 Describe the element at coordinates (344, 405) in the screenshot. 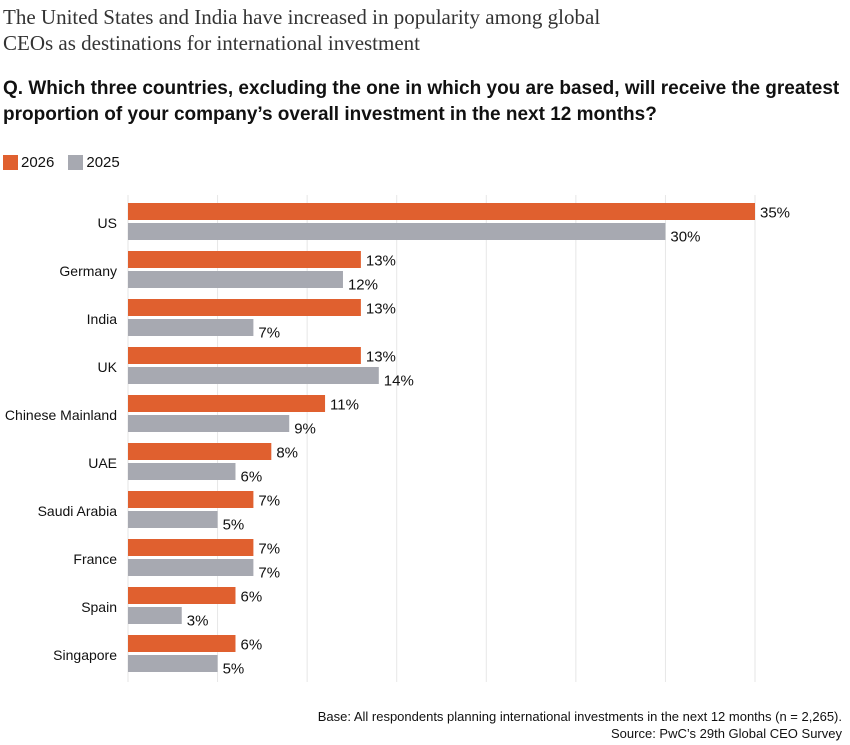

I see `data-label-2026: 11%` at that location.